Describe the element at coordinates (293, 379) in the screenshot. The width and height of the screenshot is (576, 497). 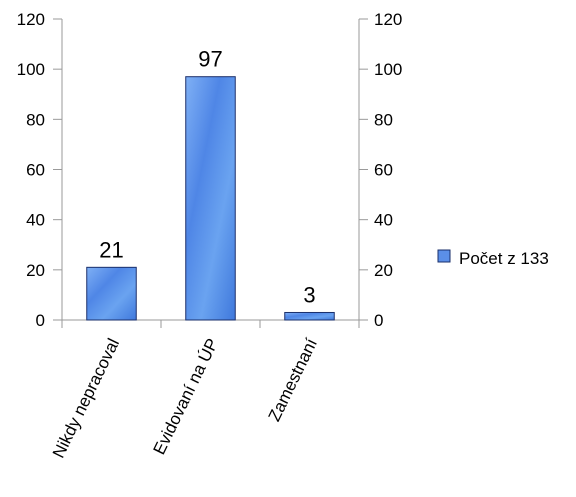
I see `x-category-label: Zamestnaní` at that location.